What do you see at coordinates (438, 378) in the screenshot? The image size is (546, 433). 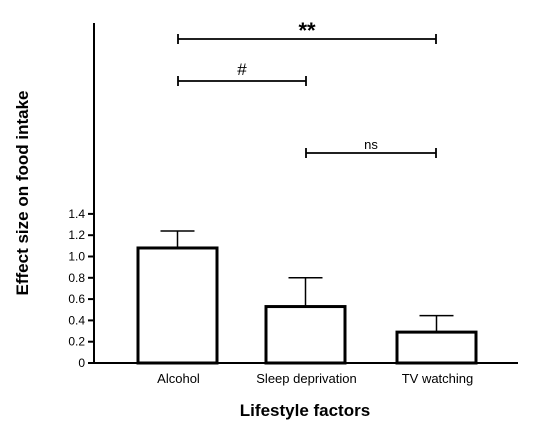 I see `x-category-label: TV watching` at bounding box center [438, 378].